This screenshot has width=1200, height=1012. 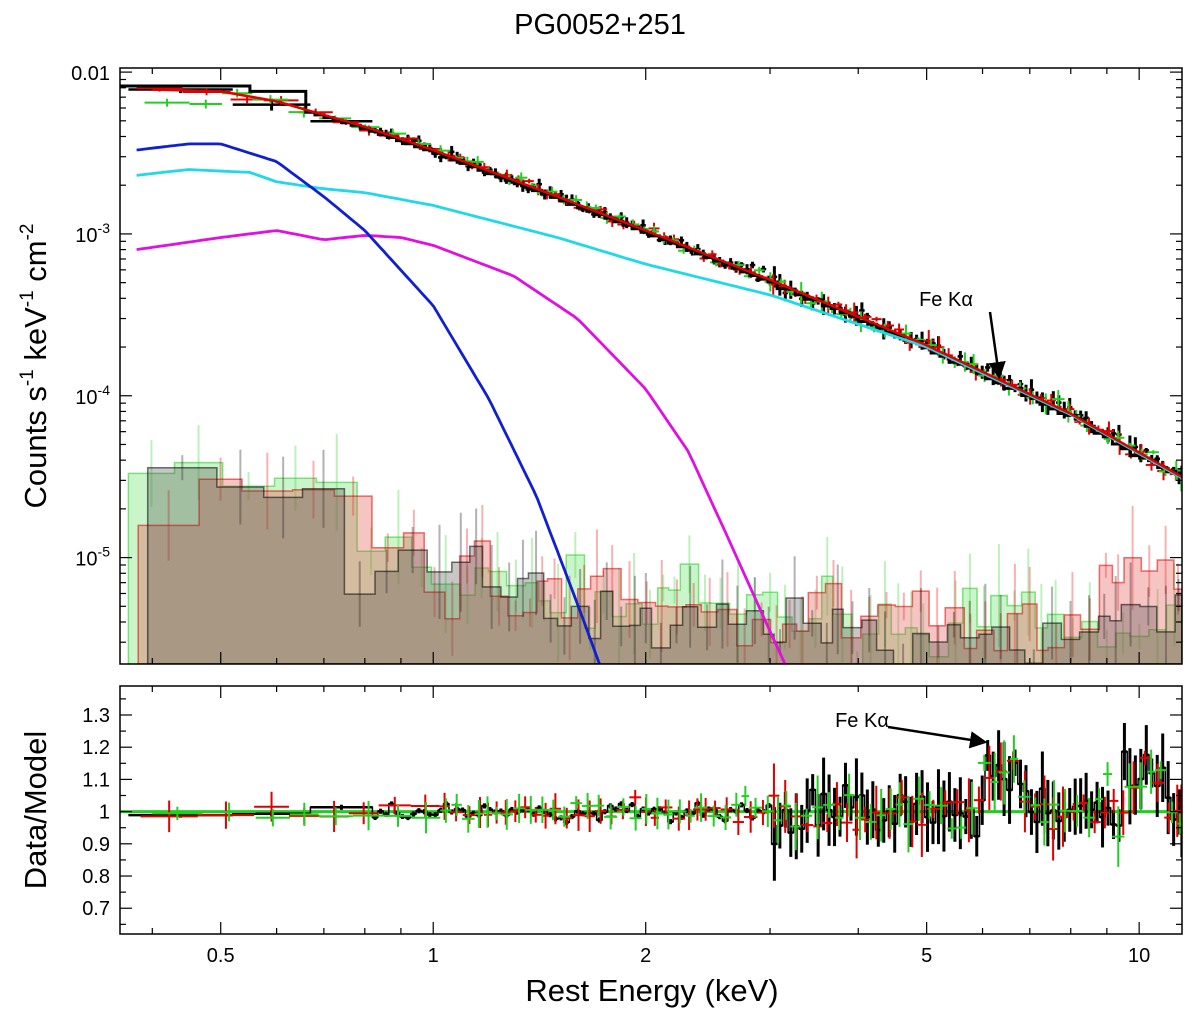 I want to click on y-tick-label: 10⁻⁵, so click(x=92, y=557).